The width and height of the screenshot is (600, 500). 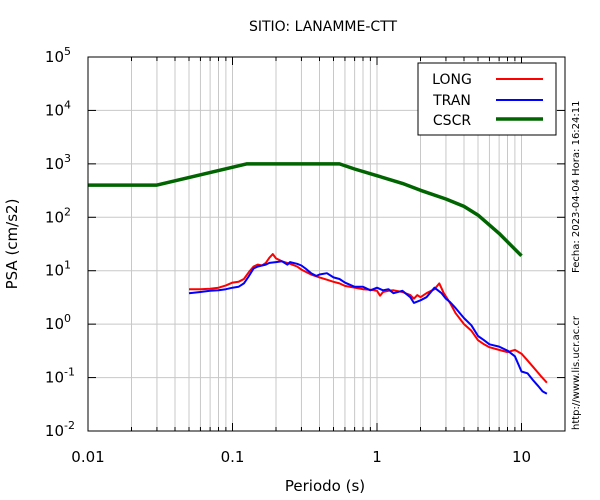 I want to click on legend-label-cscr: CSCR, so click(x=452, y=121).